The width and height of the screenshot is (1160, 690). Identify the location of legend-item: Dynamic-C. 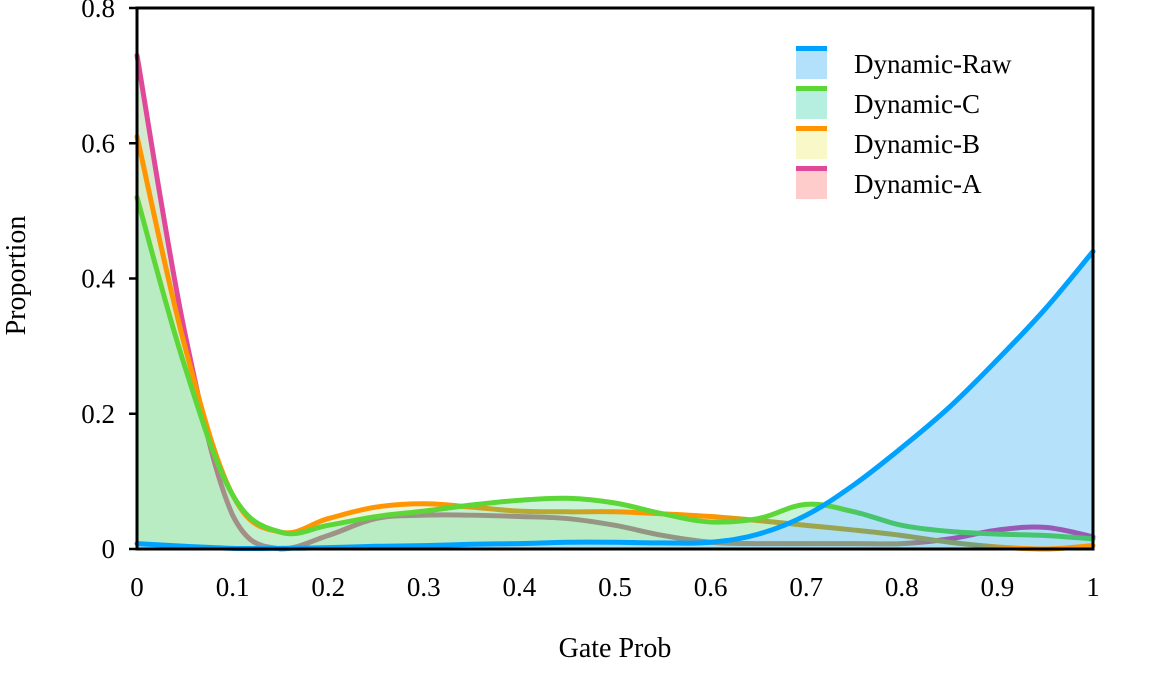
(888, 102).